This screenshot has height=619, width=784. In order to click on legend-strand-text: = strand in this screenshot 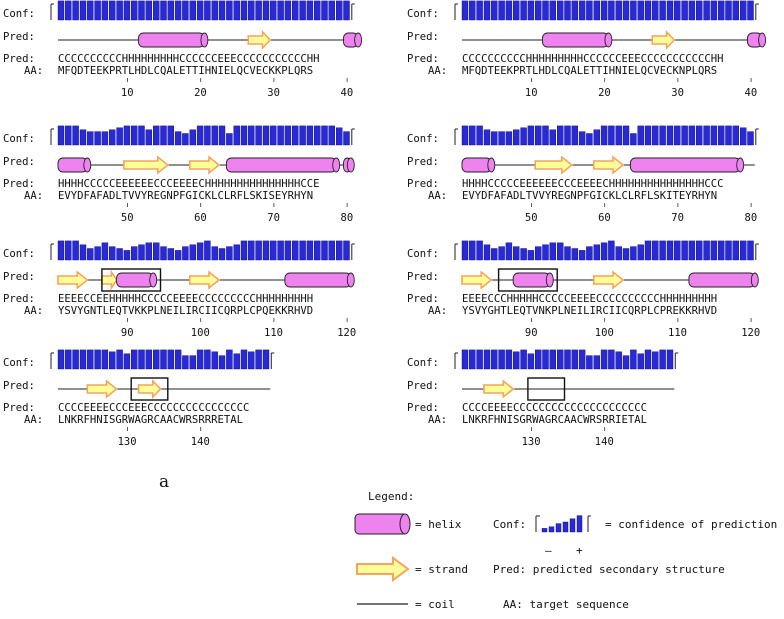, I will do `click(441, 569)`.